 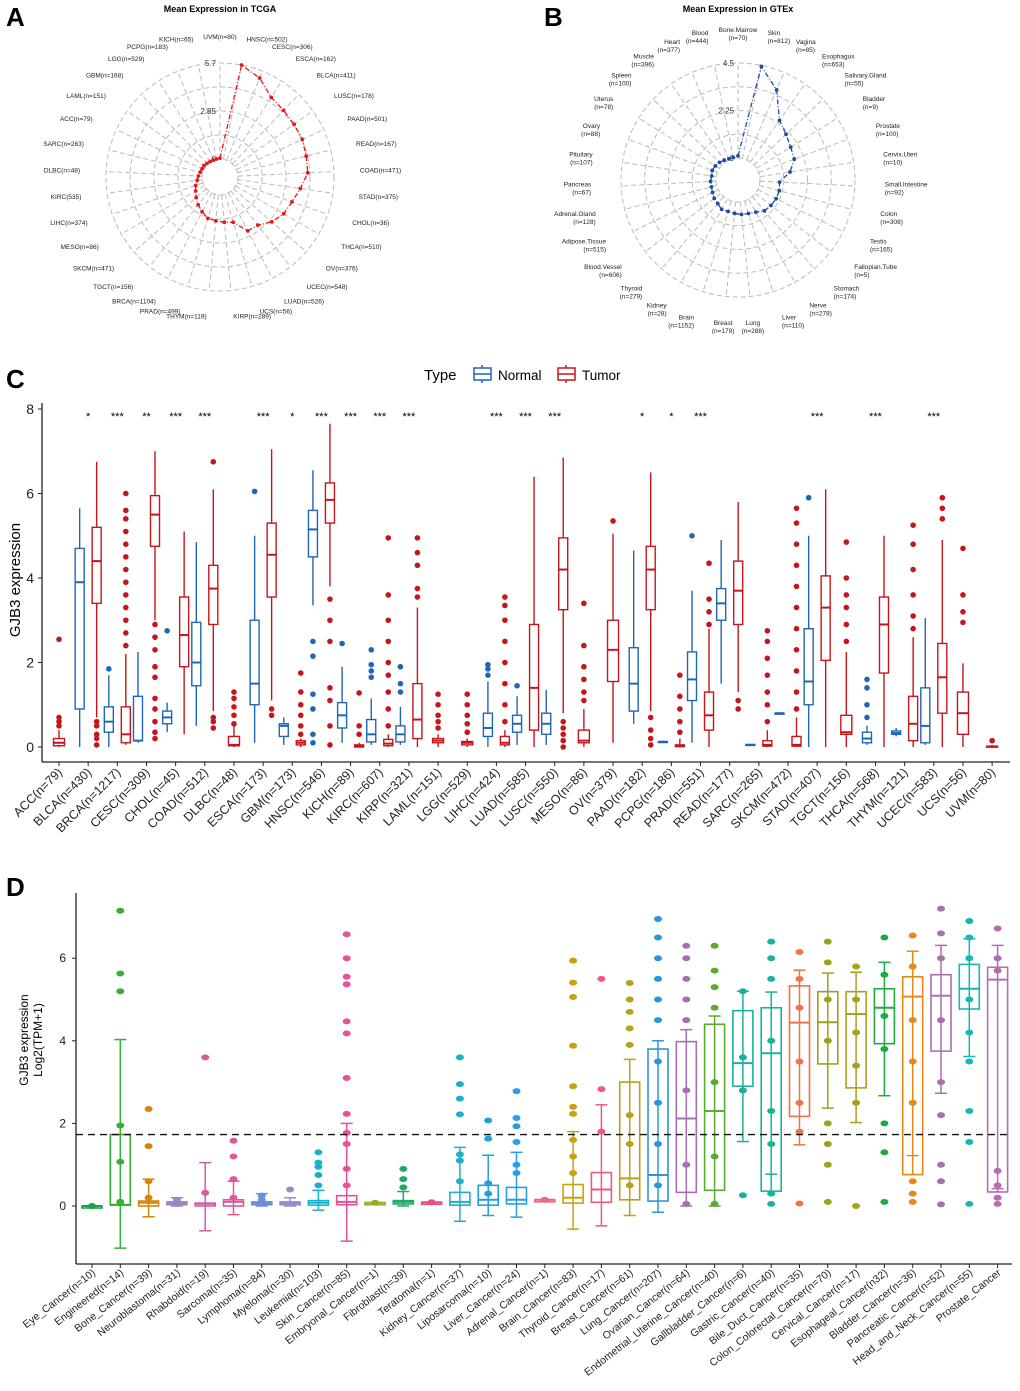 I want to click on y-tick-label: 8, so click(x=30, y=409).